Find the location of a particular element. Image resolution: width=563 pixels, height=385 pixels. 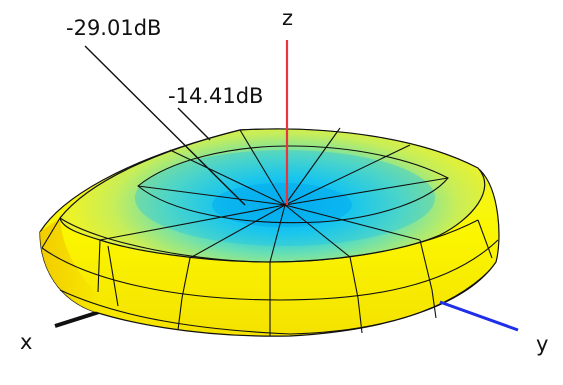

inner-level-leader is located at coordinates (194, 124).